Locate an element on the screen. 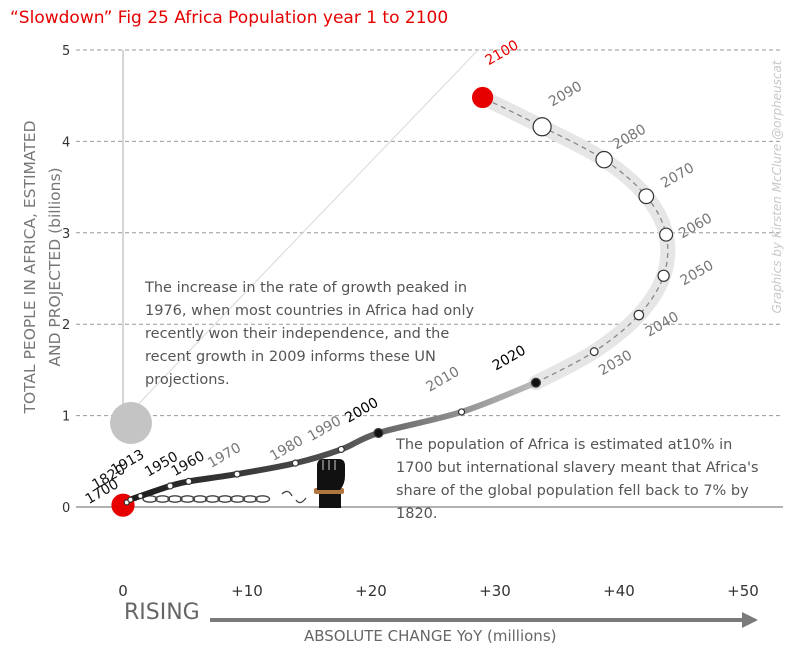  x-tick-label: +50 is located at coordinates (743, 591).